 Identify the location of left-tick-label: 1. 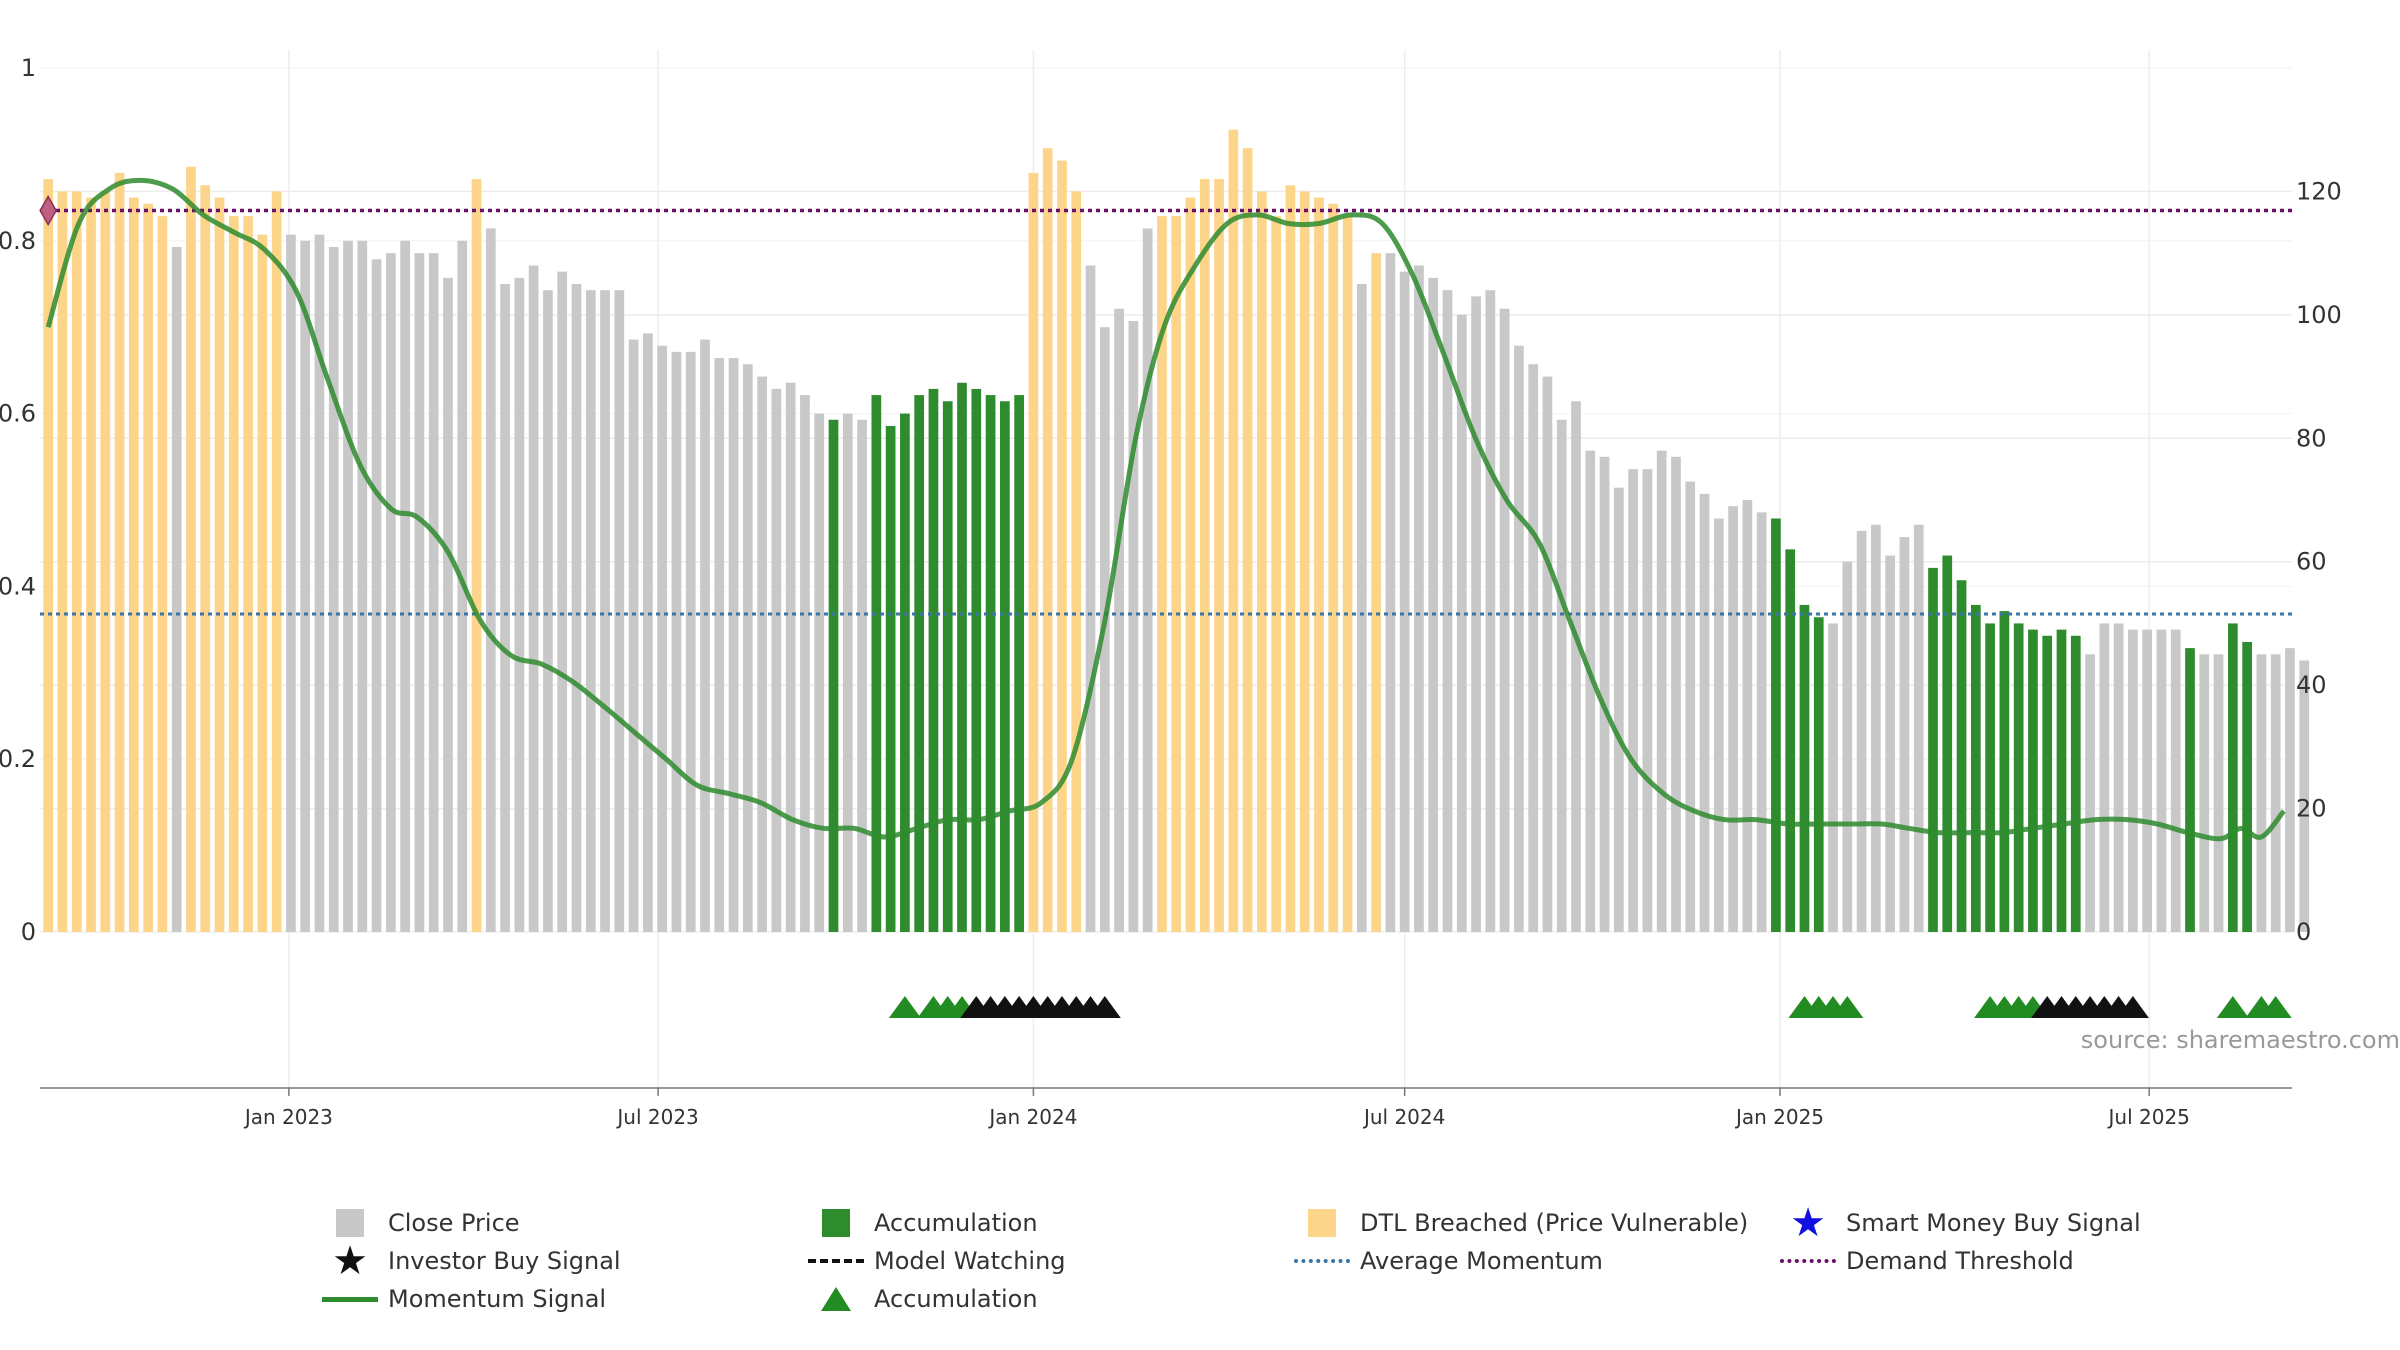
(28, 68).